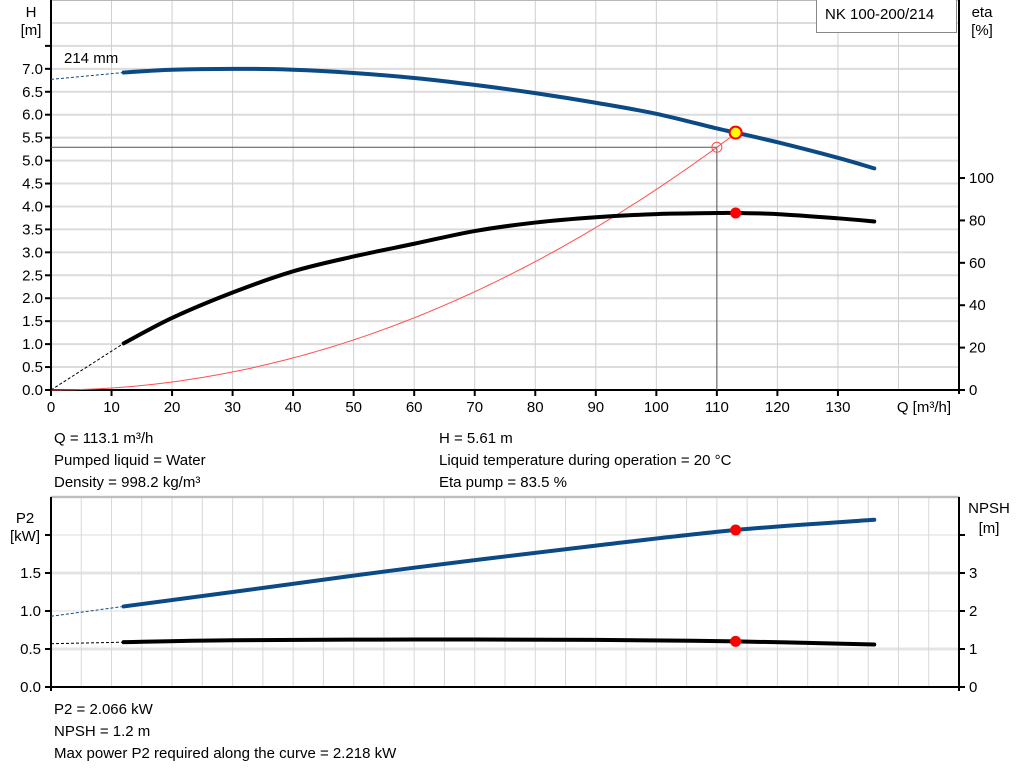 The width and height of the screenshot is (1024, 781). What do you see at coordinates (736, 213) in the screenshot?
I see `operating-point-eta-marker` at bounding box center [736, 213].